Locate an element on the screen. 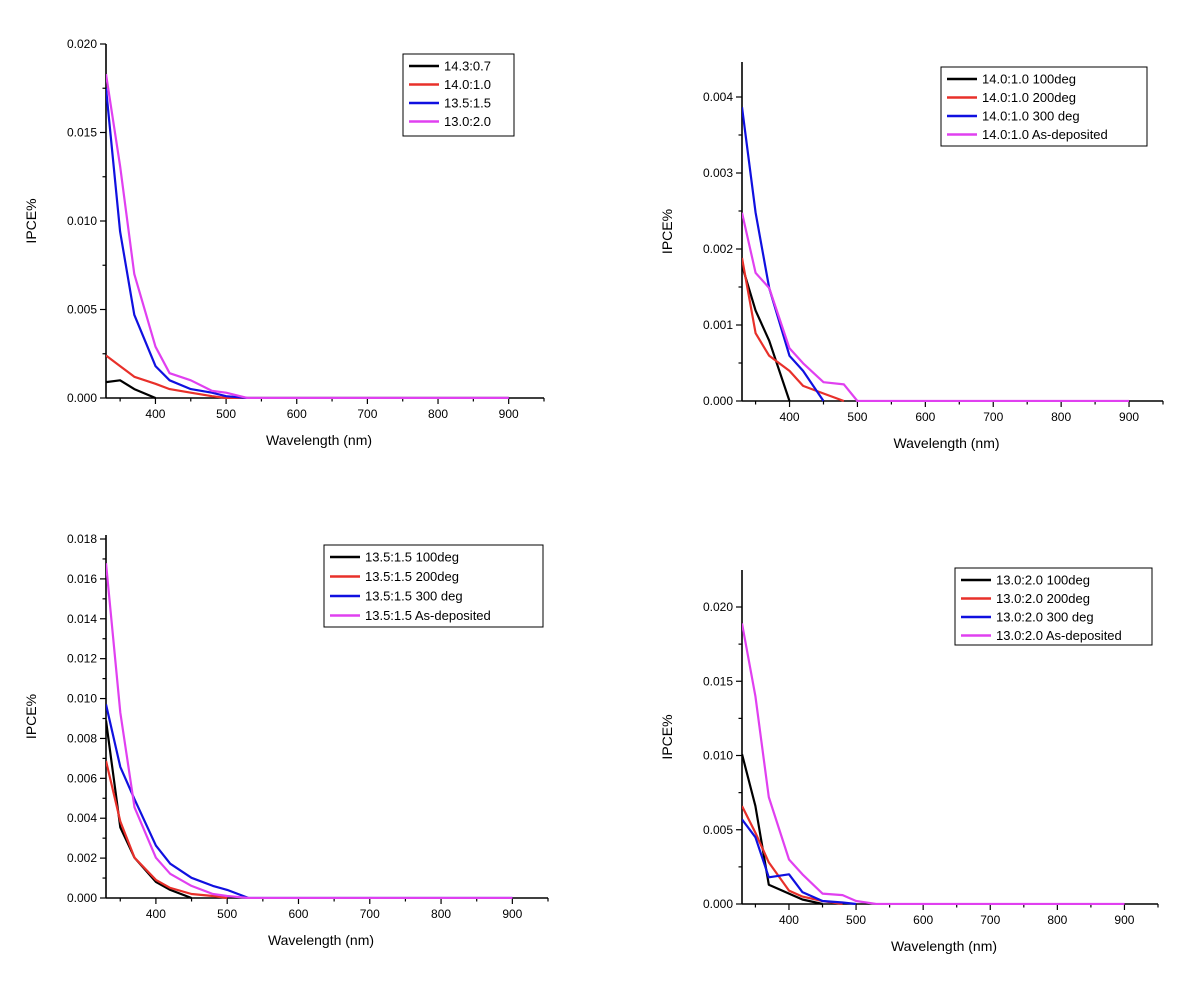 The height and width of the screenshot is (982, 1200). legend-entry: 13.0:2.0 300 deg is located at coordinates (1045, 617).